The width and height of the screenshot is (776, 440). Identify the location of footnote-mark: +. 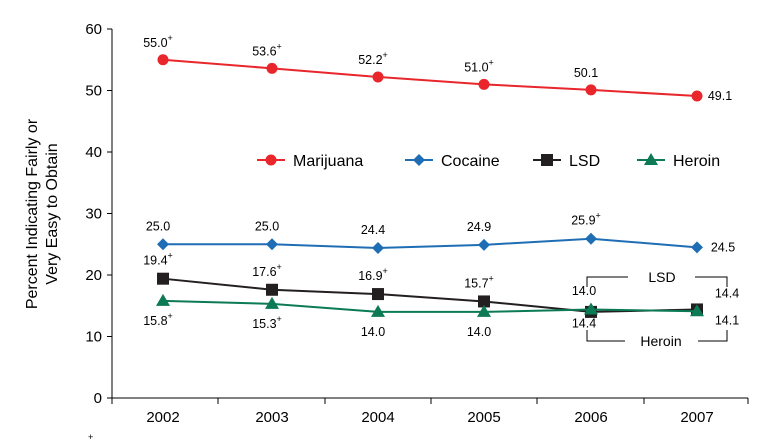
(90, 436).